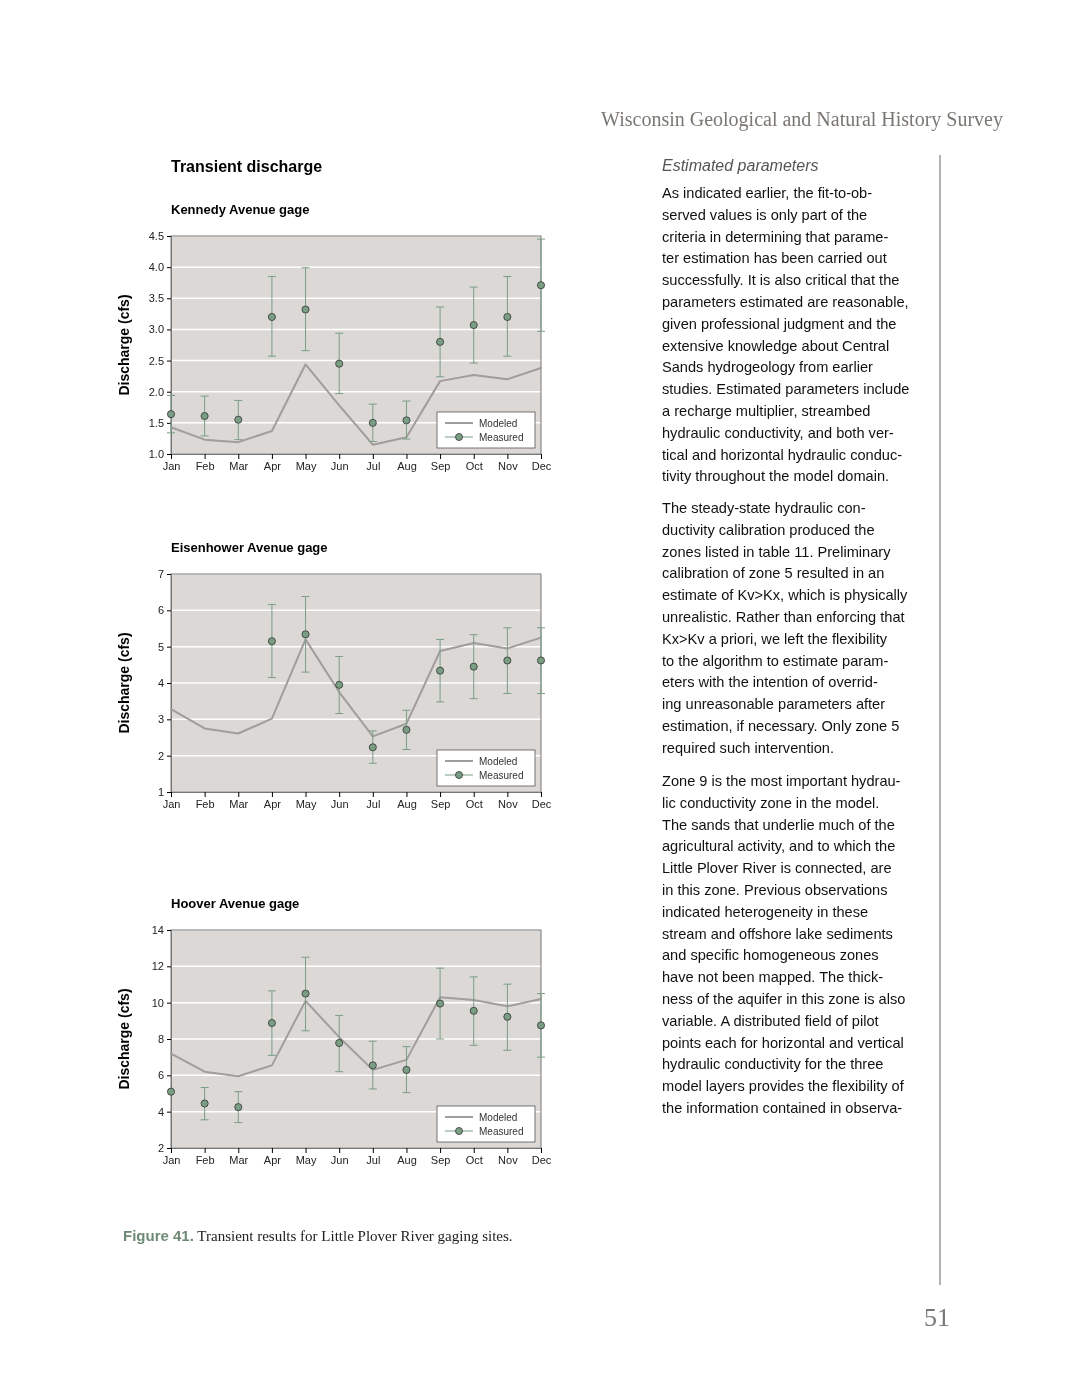 The image size is (1066, 1380). What do you see at coordinates (157, 930) in the screenshot?
I see `y-tick-label: 14` at bounding box center [157, 930].